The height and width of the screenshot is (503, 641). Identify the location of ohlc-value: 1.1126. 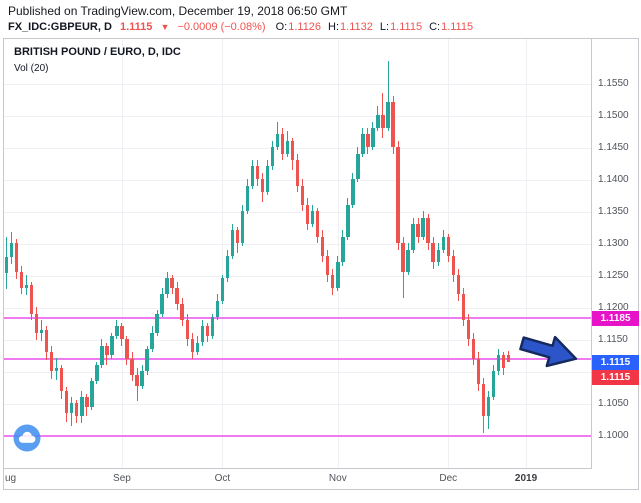
(305, 27).